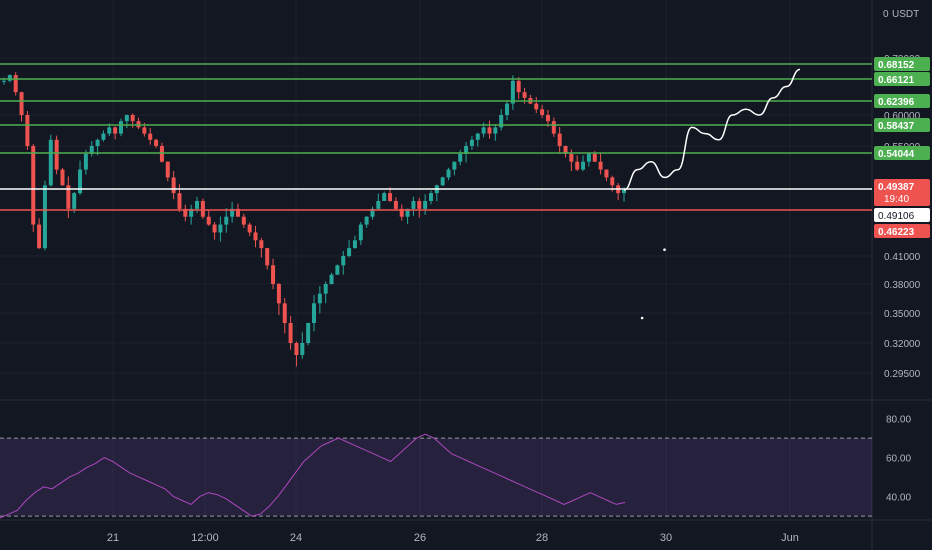 Image resolution: width=932 pixels, height=550 pixels. I want to click on price-tick-label-3: 0.41000, so click(902, 257).